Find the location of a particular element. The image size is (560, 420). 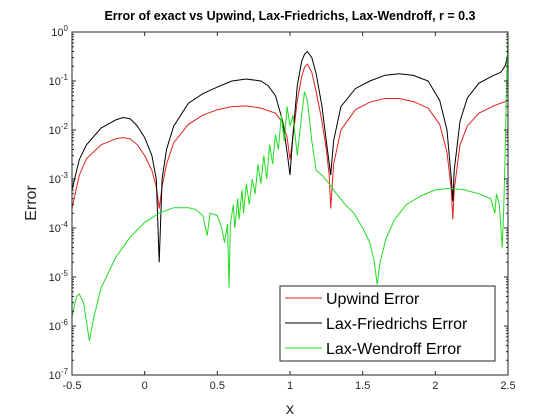

legend-entry-label: Lax-Friedrichs Error is located at coordinates (397, 324).